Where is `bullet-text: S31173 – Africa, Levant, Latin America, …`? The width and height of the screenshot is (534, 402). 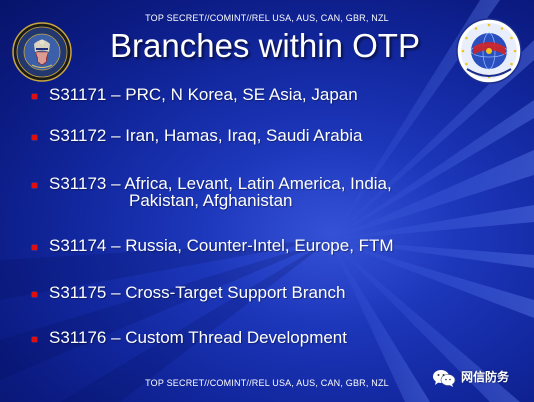 bullet-text: S31173 – Africa, Levant, Latin America, … is located at coordinates (220, 183).